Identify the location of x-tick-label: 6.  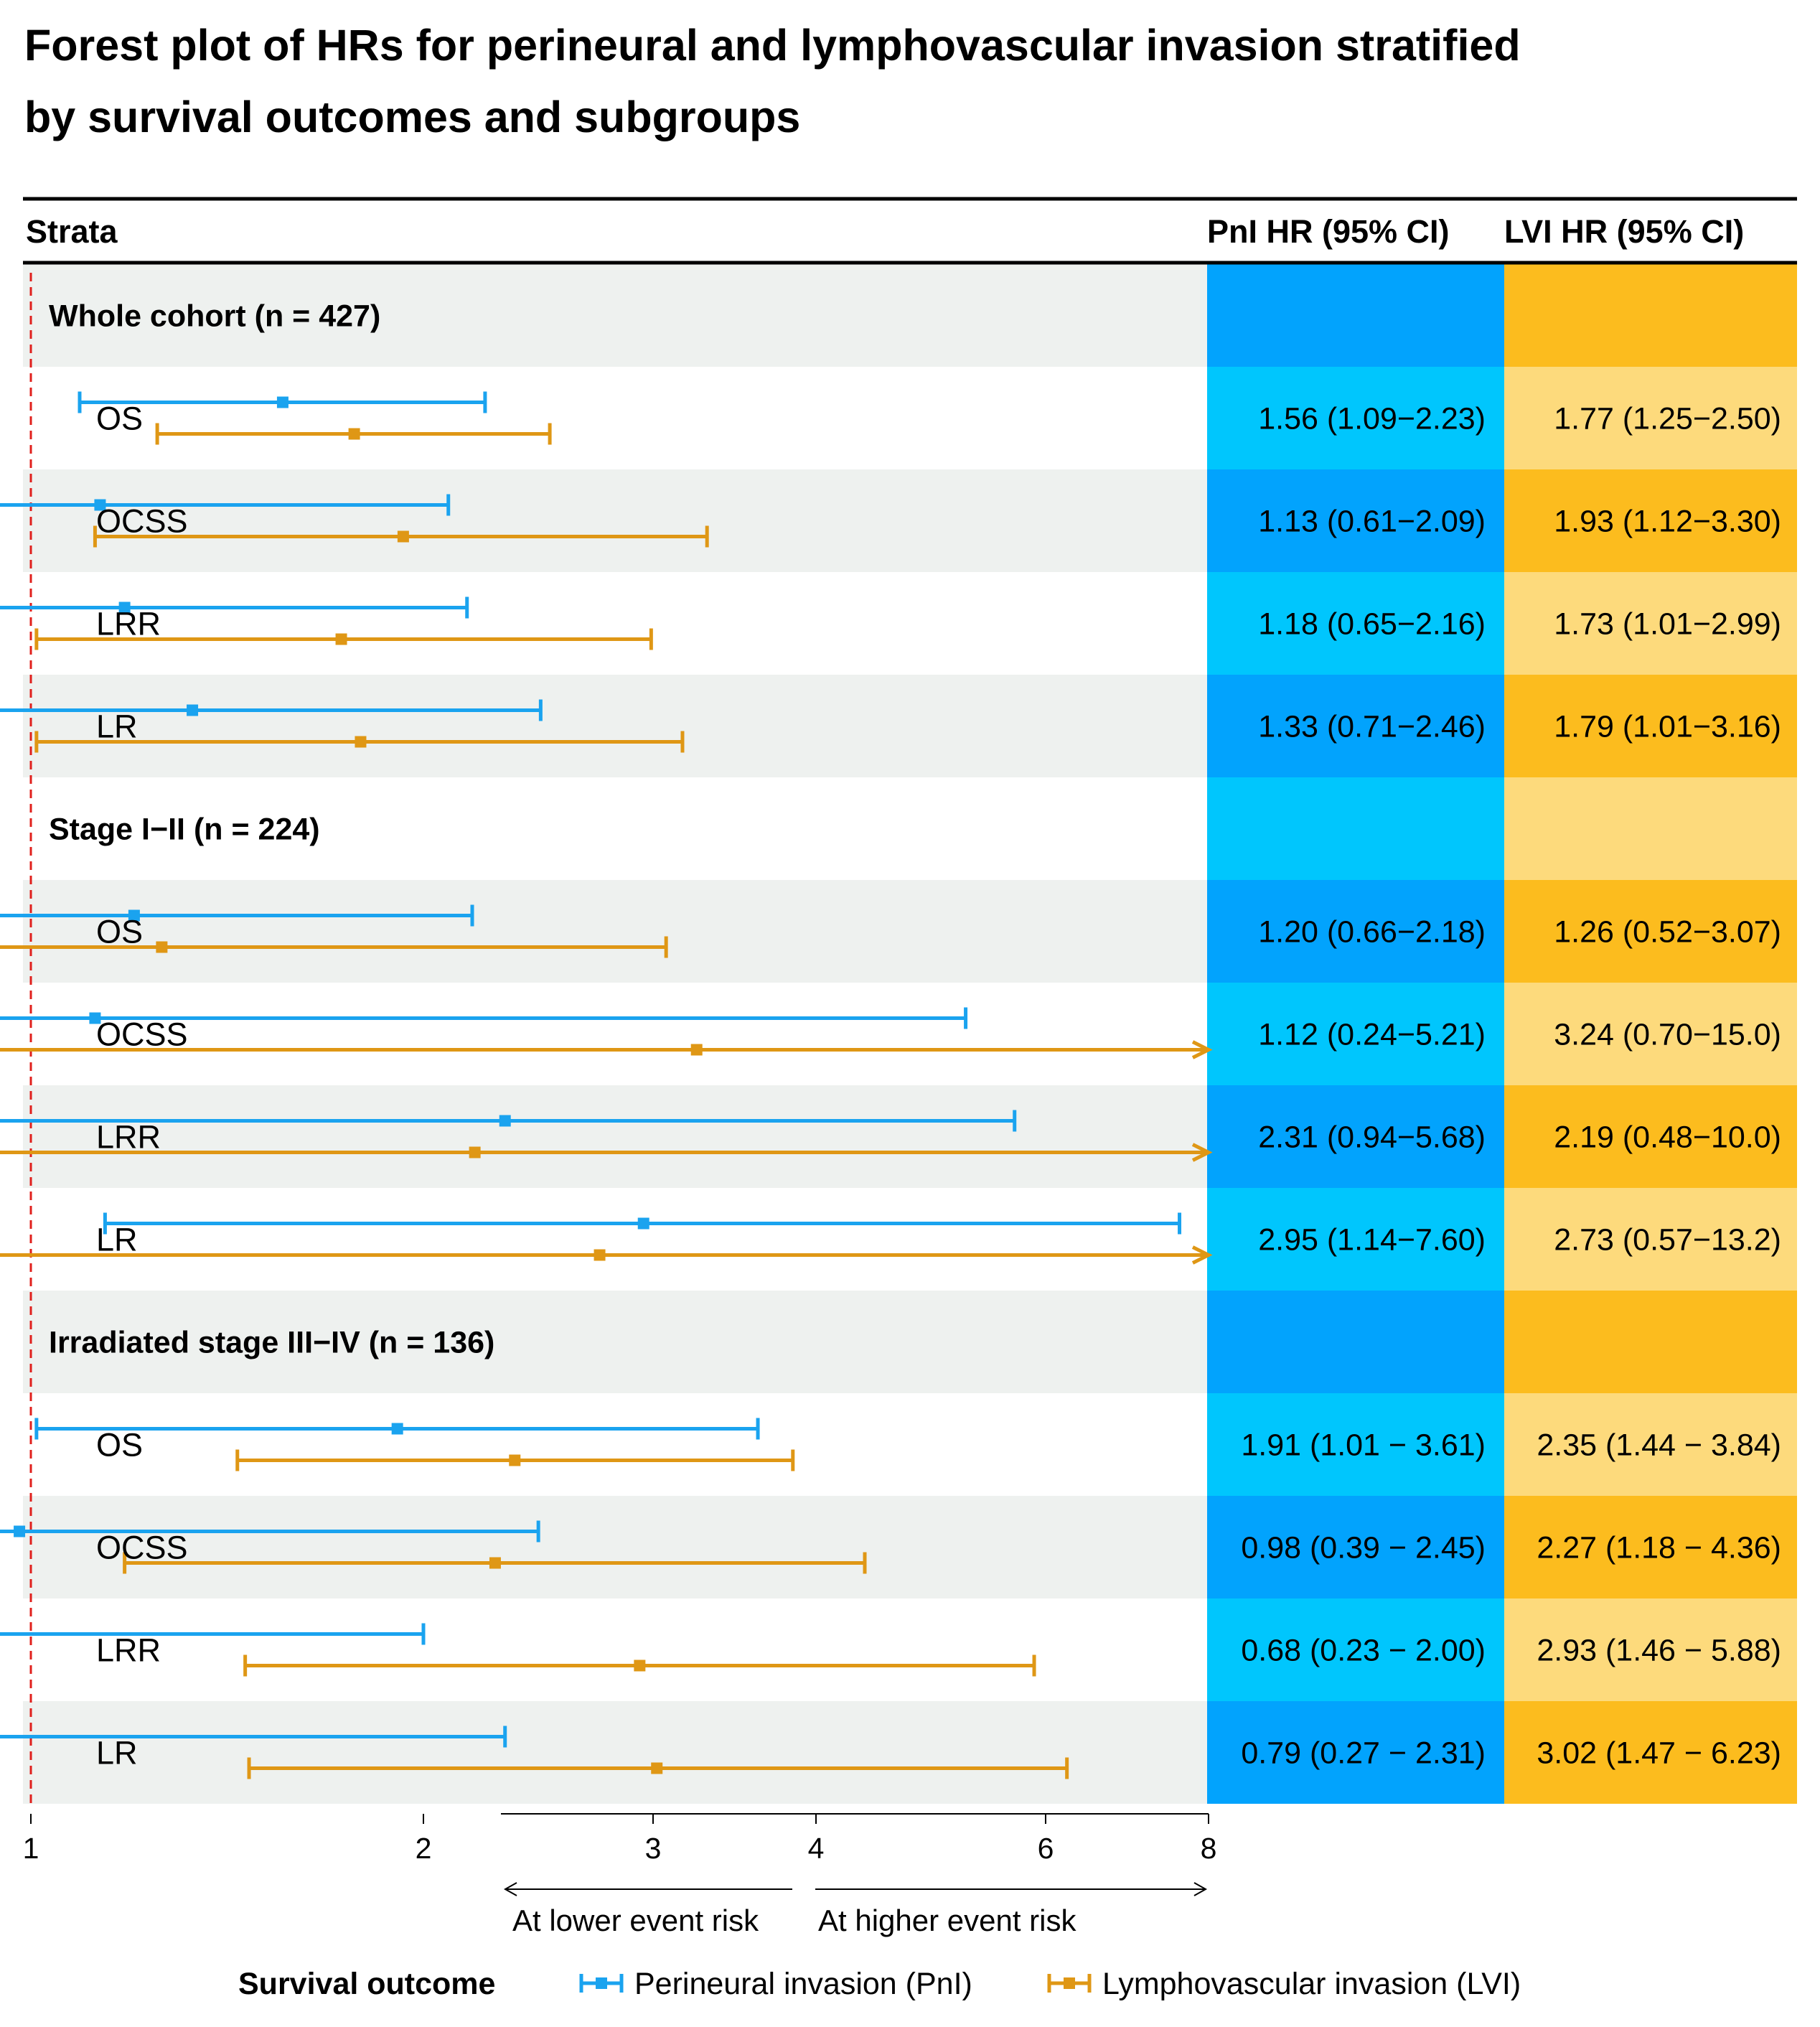
(1046, 1848).